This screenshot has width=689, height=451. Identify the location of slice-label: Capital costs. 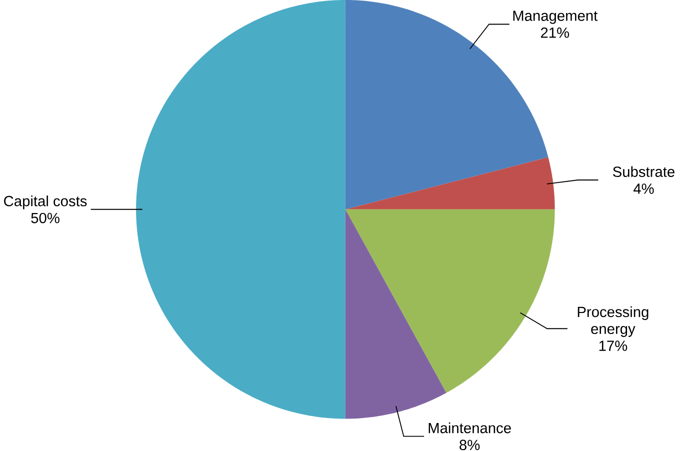
(45, 202).